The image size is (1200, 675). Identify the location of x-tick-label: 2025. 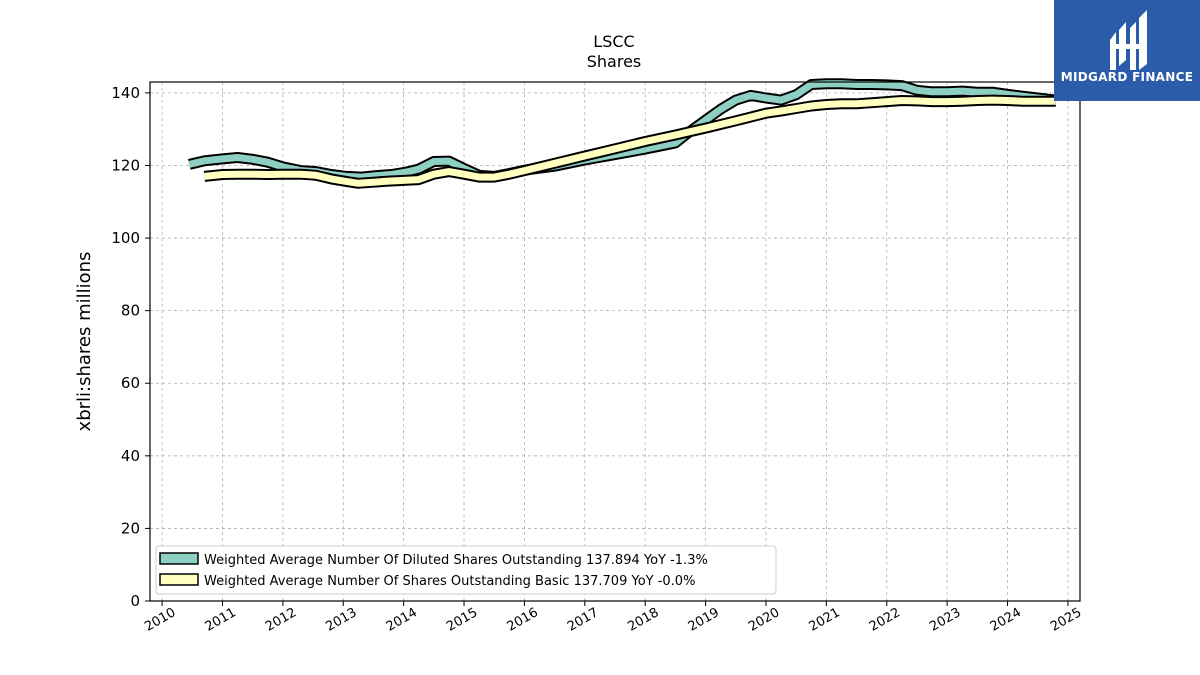
(1066, 620).